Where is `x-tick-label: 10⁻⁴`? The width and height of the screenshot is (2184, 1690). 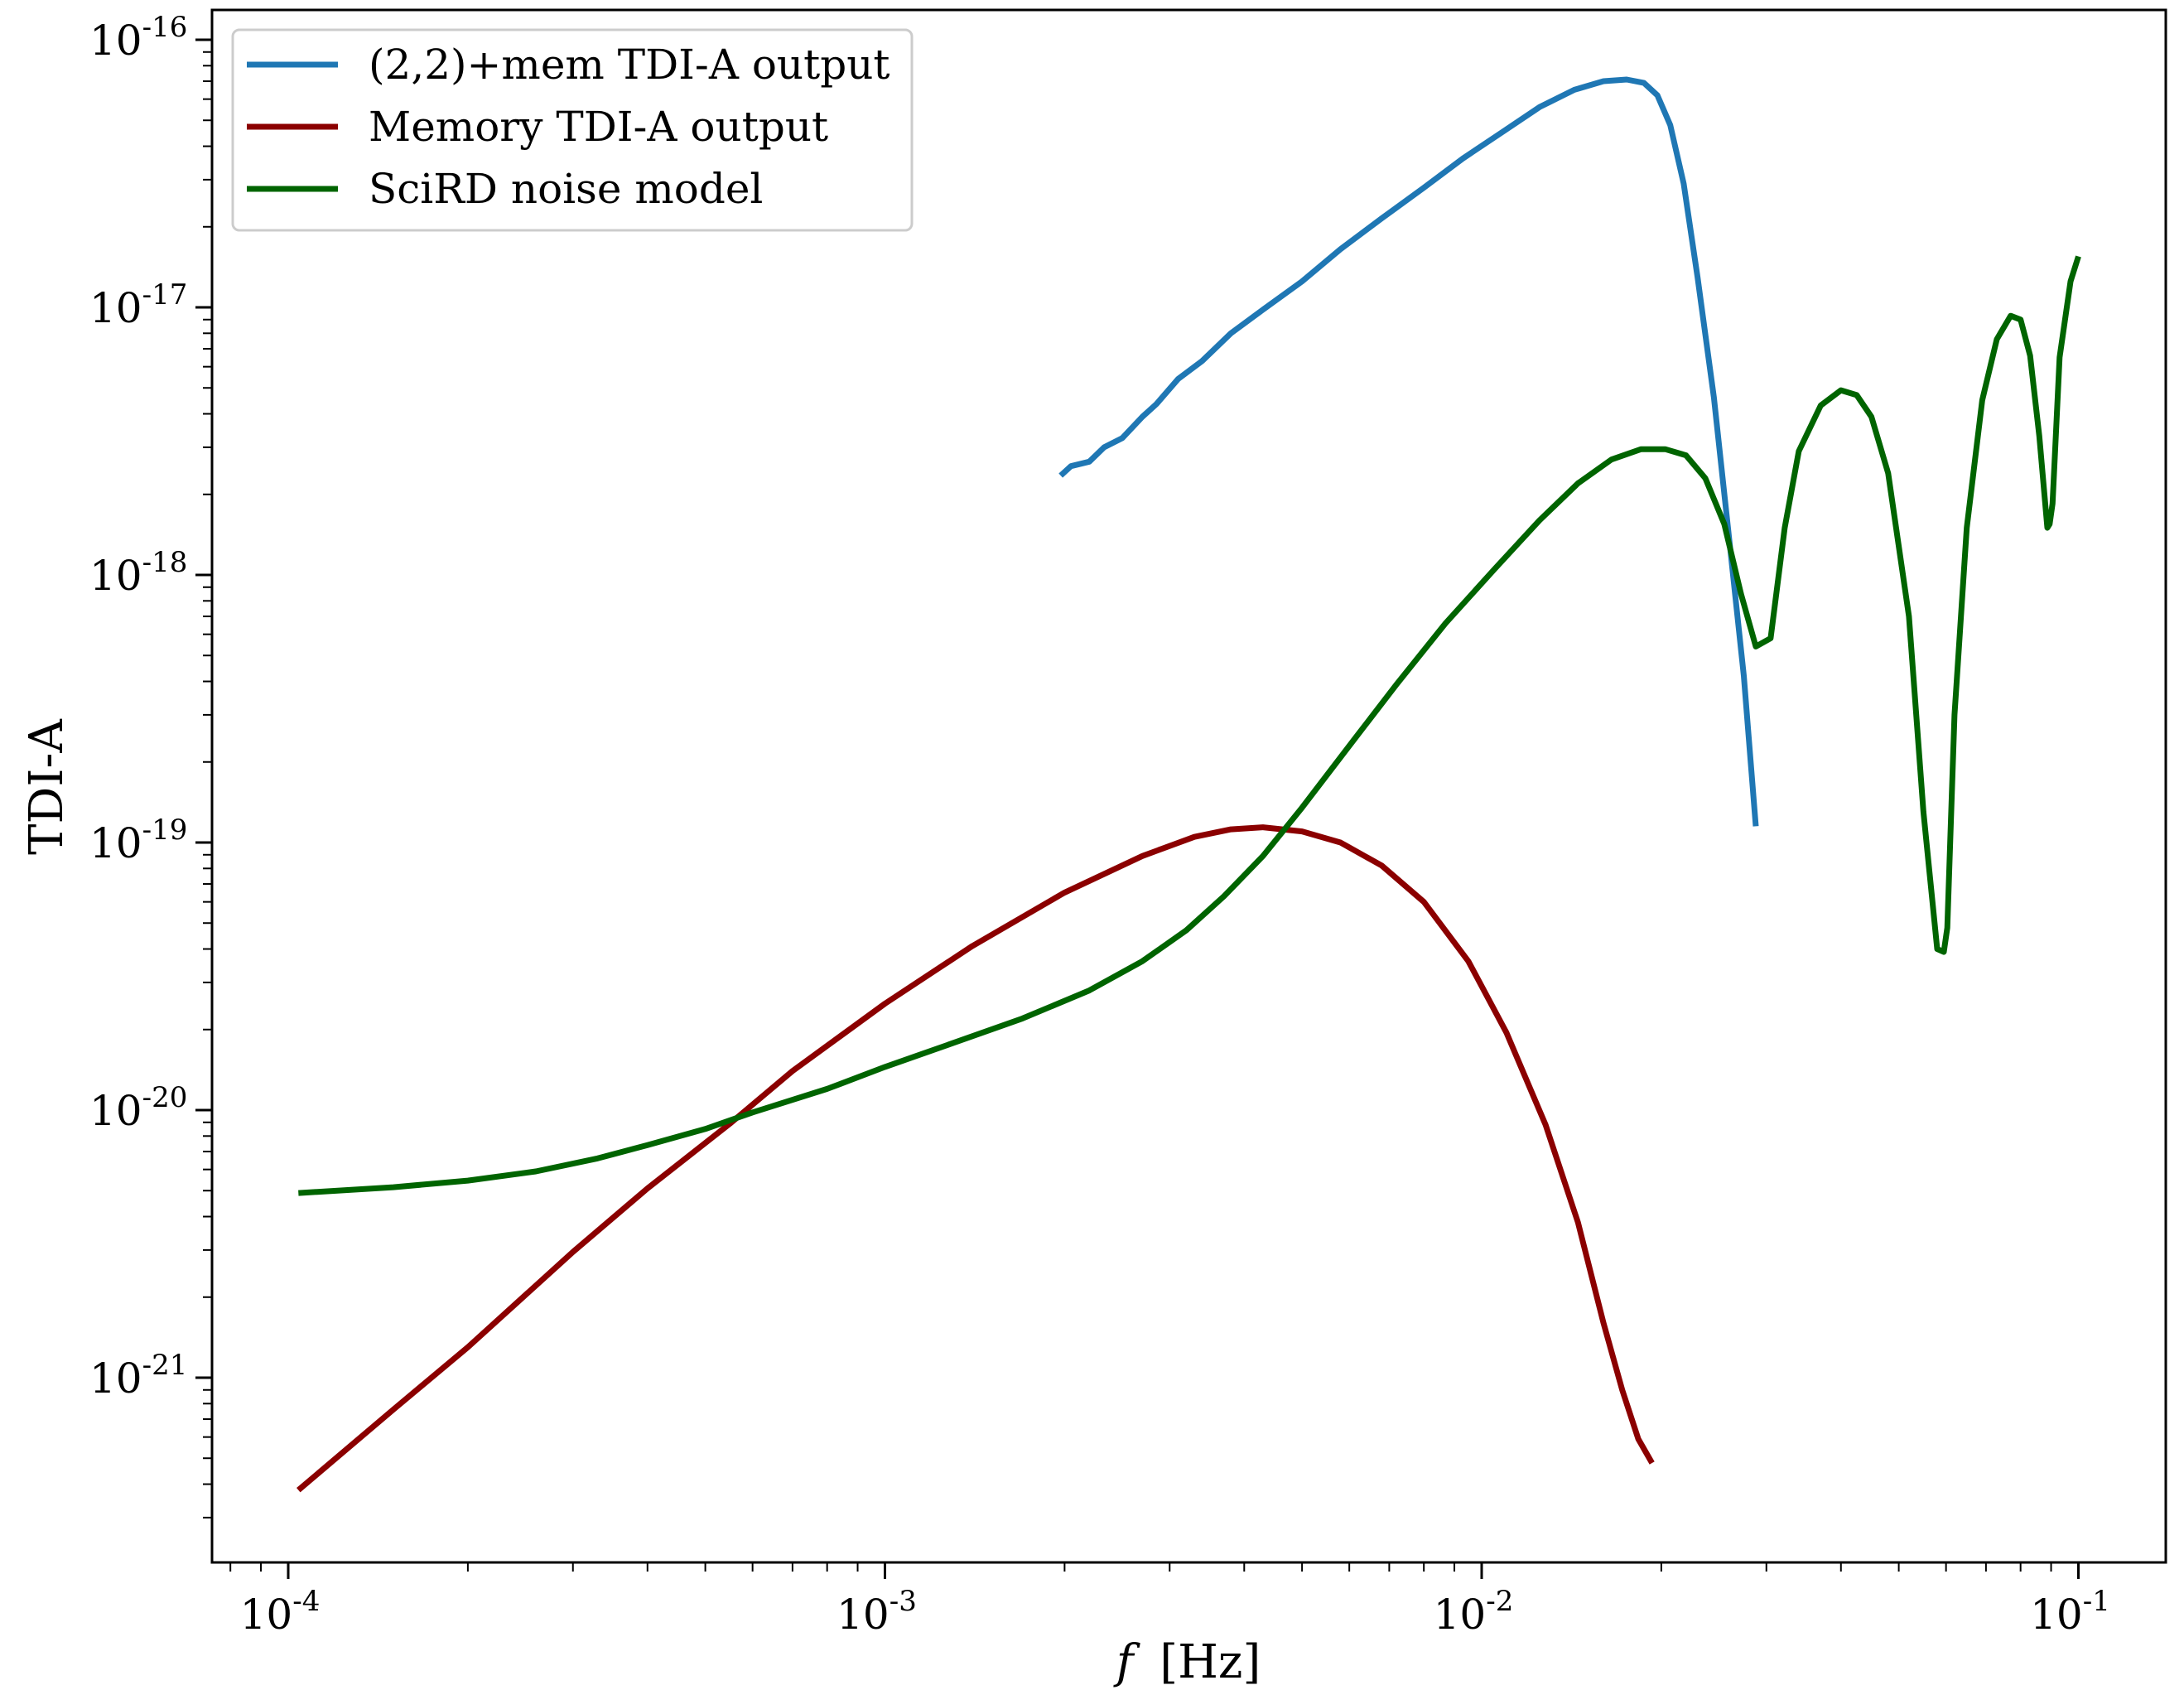
x-tick-label: 10⁻⁴ is located at coordinates (280, 1612).